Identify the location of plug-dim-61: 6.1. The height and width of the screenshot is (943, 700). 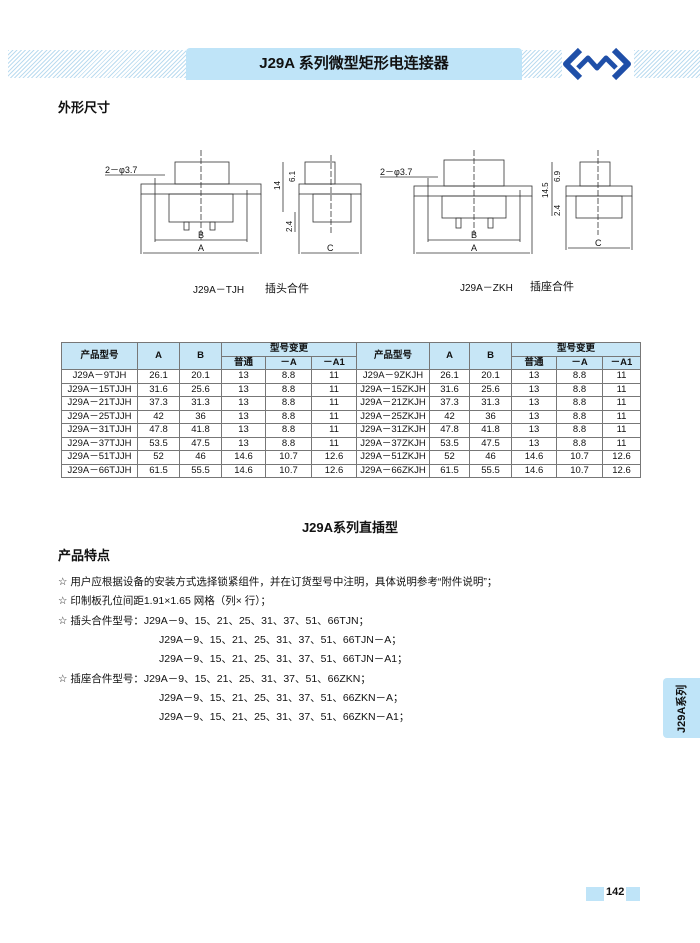
(292, 176).